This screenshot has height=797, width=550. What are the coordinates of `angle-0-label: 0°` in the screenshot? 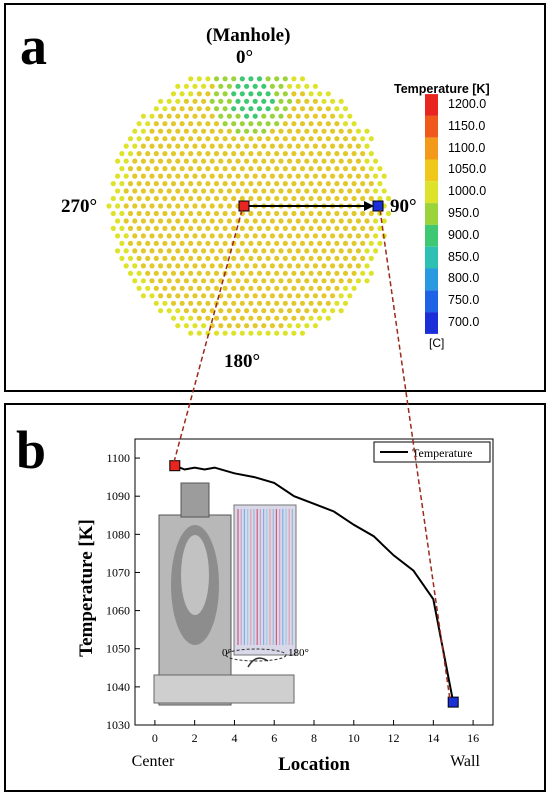 It's located at (245, 57).